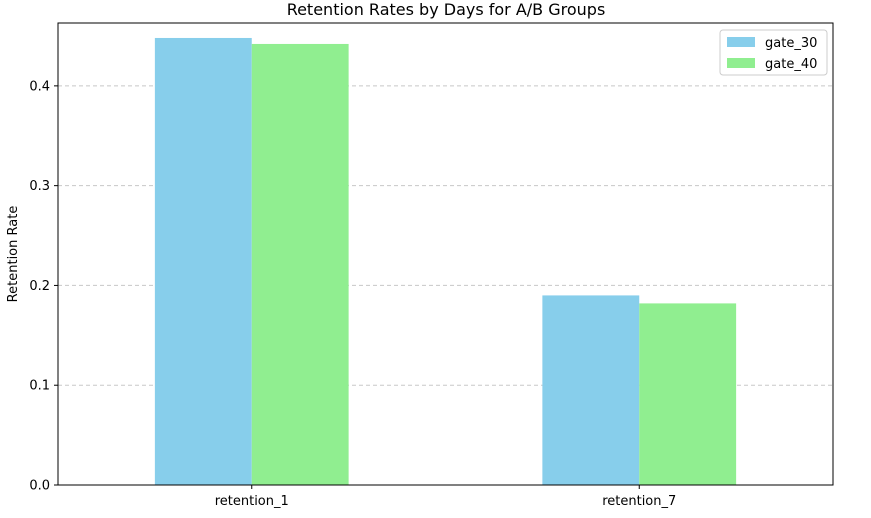 The width and height of the screenshot is (871, 518). I want to click on y-axis-label: Retention Rate, so click(13, 254).